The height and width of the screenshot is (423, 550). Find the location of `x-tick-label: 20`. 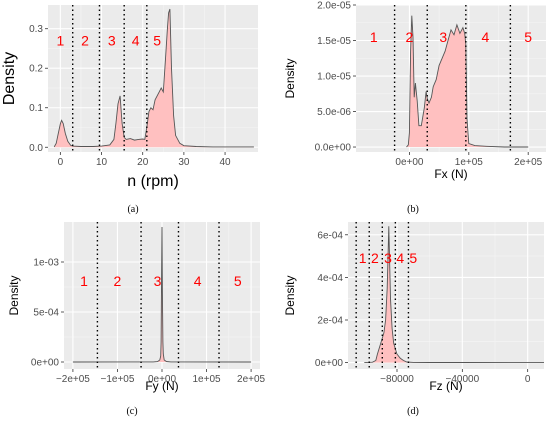

x-tick-label: 20 is located at coordinates (143, 162).